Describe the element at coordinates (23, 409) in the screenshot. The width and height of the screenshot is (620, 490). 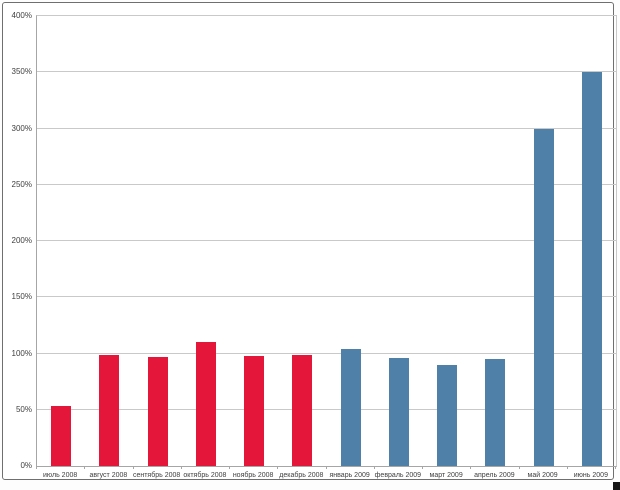
I see `y-axis-label: 50%` at that location.